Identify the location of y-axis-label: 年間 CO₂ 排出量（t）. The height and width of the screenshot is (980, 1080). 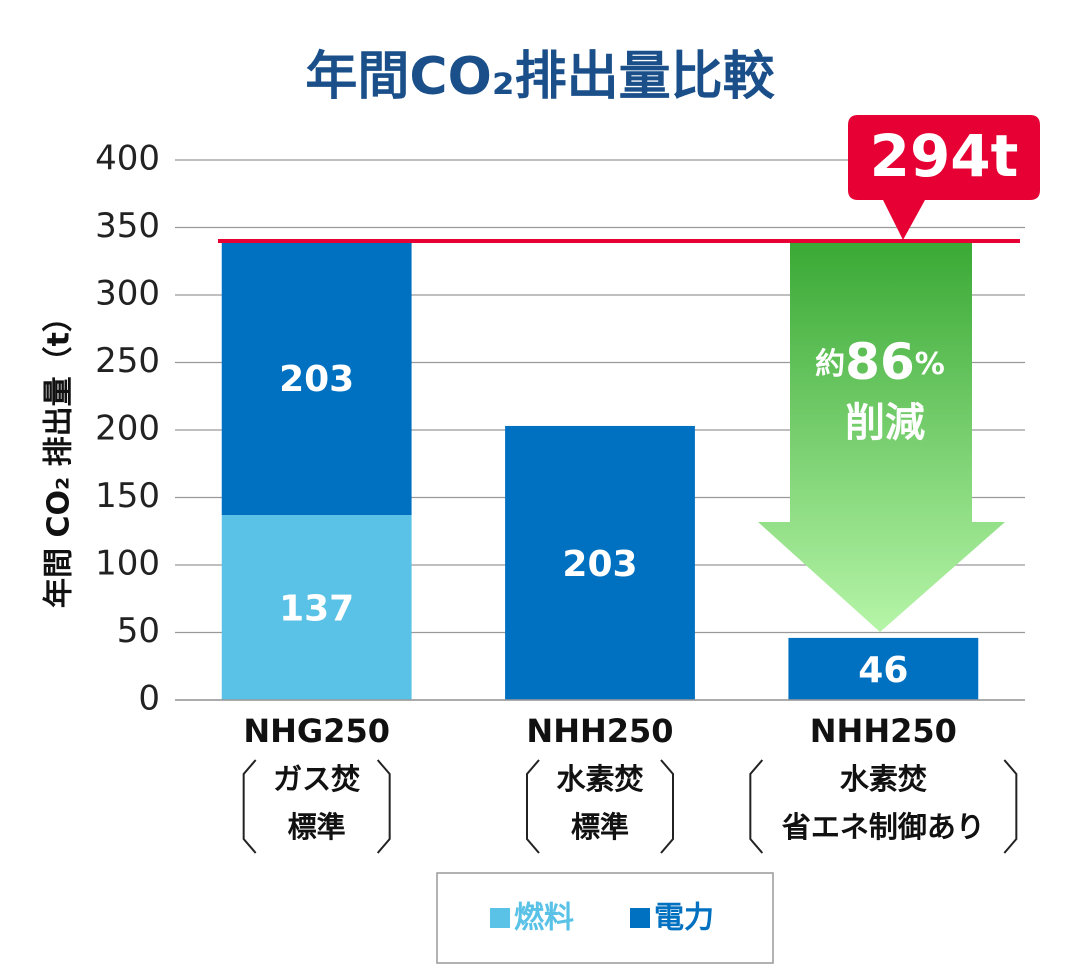
(59, 455).